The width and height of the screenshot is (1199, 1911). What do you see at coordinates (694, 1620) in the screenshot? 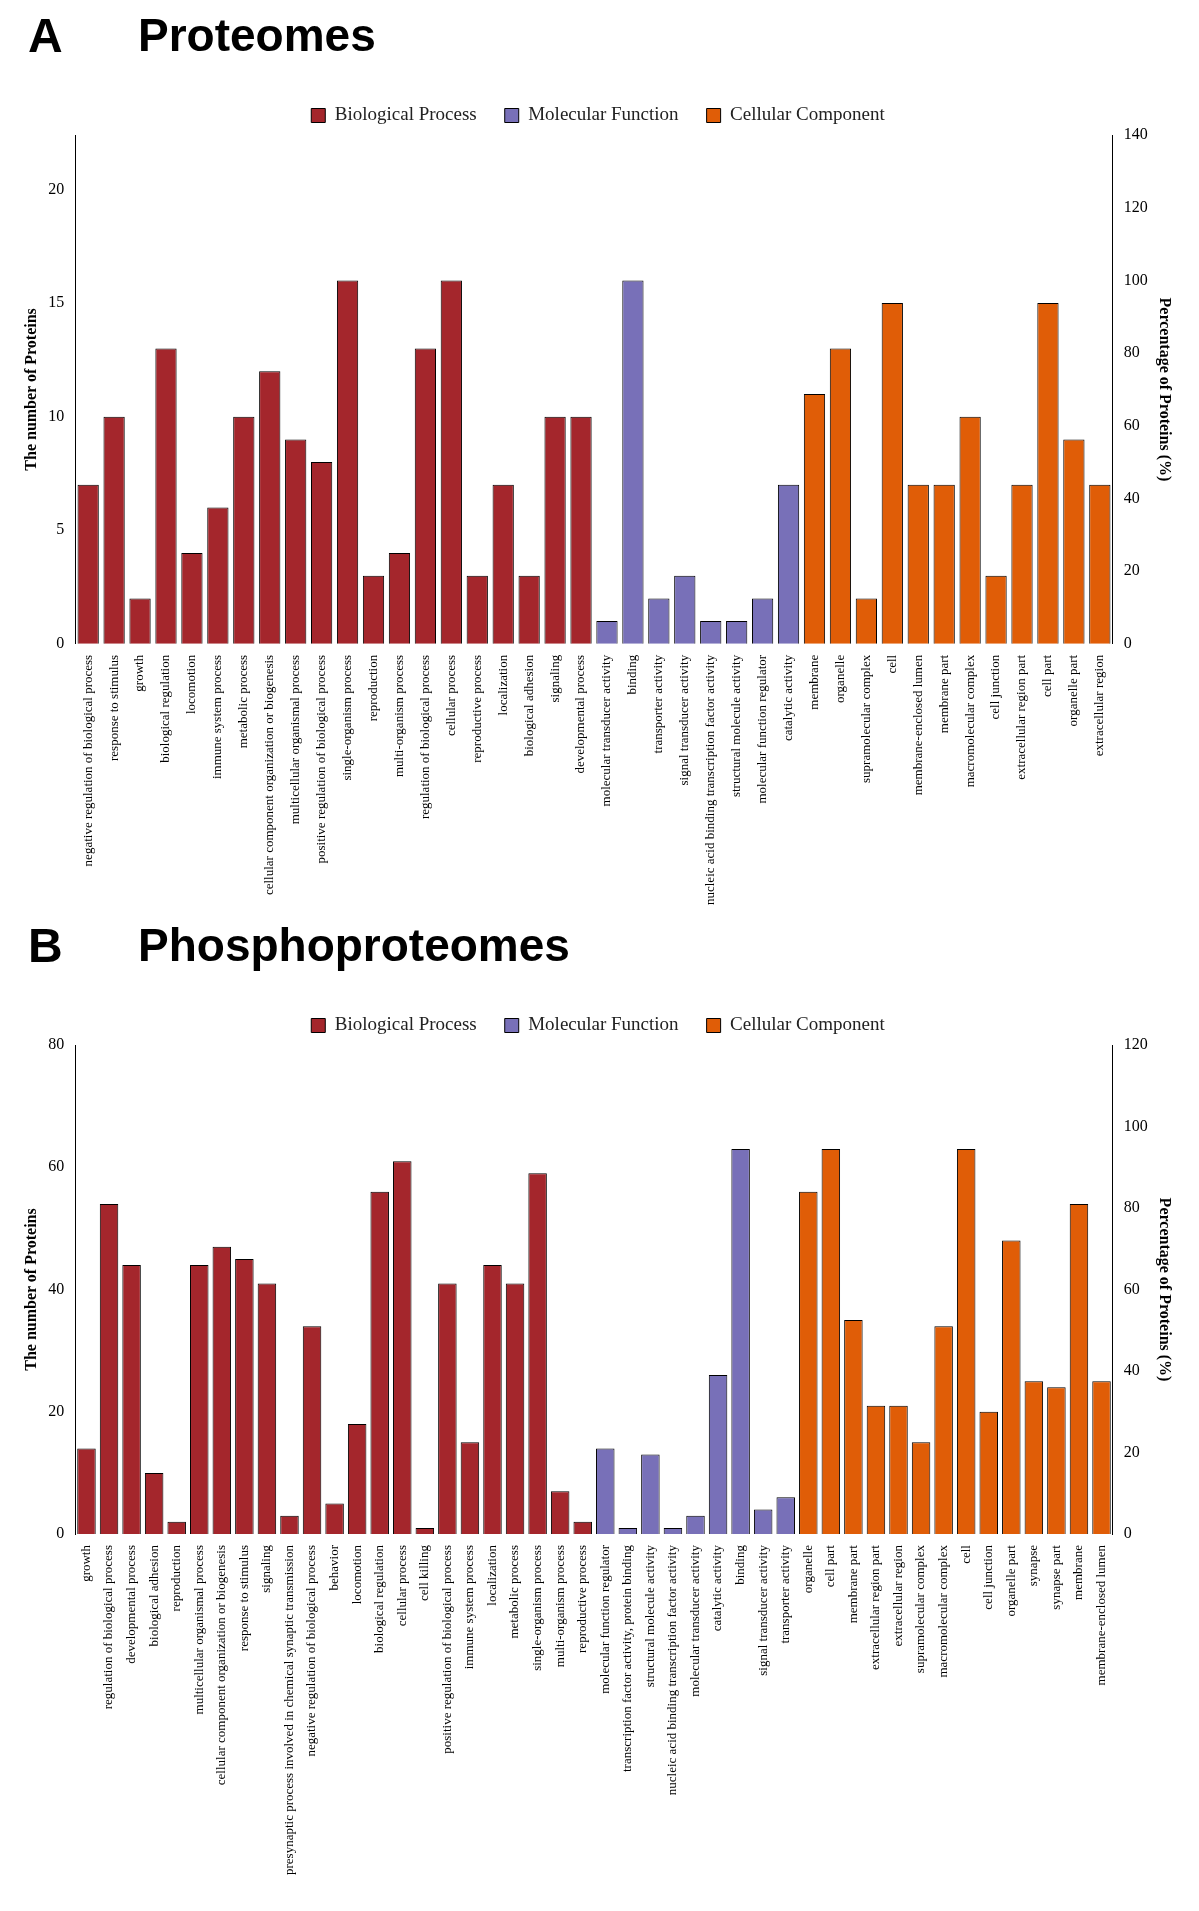
I see `x-tick-label: molecular transducer activity` at bounding box center [694, 1620].